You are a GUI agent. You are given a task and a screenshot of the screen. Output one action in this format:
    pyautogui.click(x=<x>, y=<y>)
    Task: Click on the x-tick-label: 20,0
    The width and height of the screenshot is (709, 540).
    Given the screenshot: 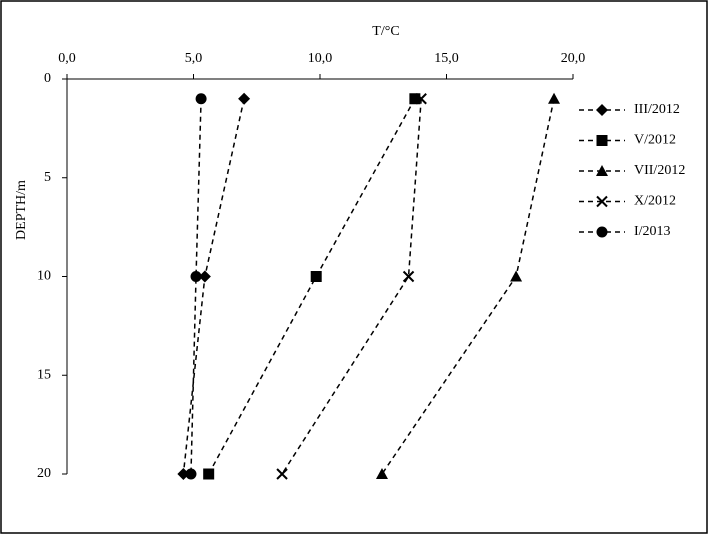 What is the action you would take?
    pyautogui.click(x=573, y=58)
    